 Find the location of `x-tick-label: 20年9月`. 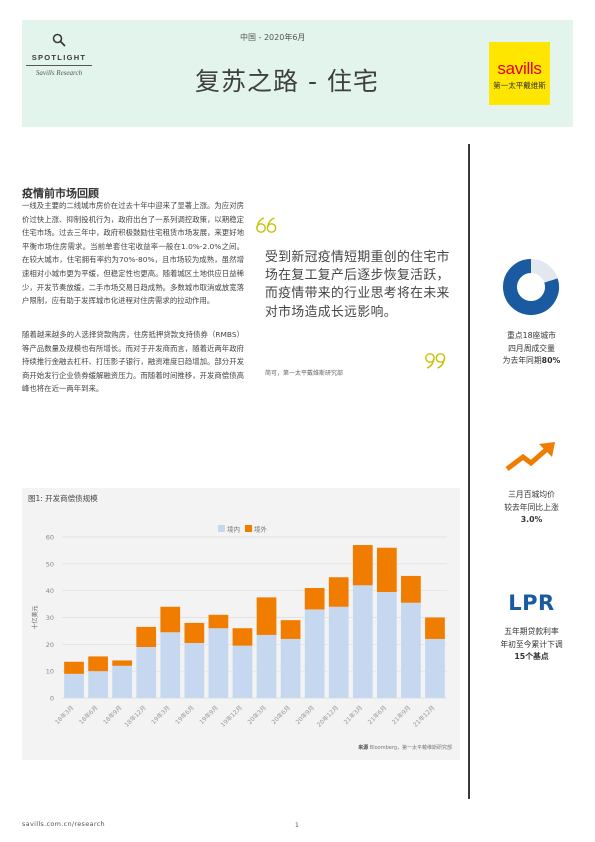

x-tick-label: 20年9月 is located at coordinates (305, 715).